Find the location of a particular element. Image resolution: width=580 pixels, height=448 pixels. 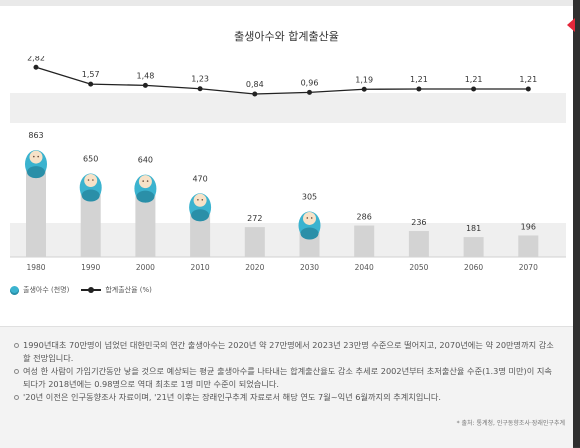

right-side-bar is located at coordinates (576, 223).